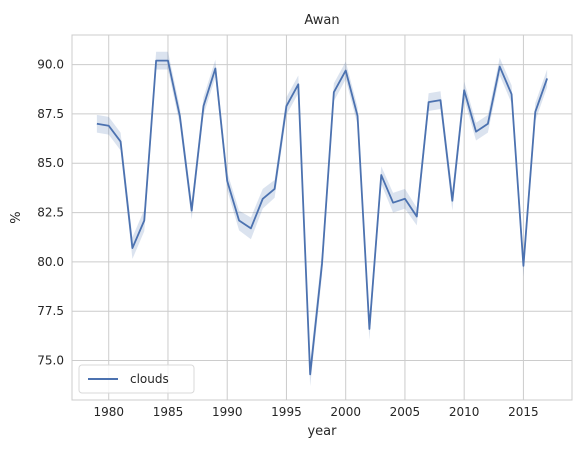 The image size is (579, 457). Describe the element at coordinates (16, 217) in the screenshot. I see `y-axis-label: %` at that location.